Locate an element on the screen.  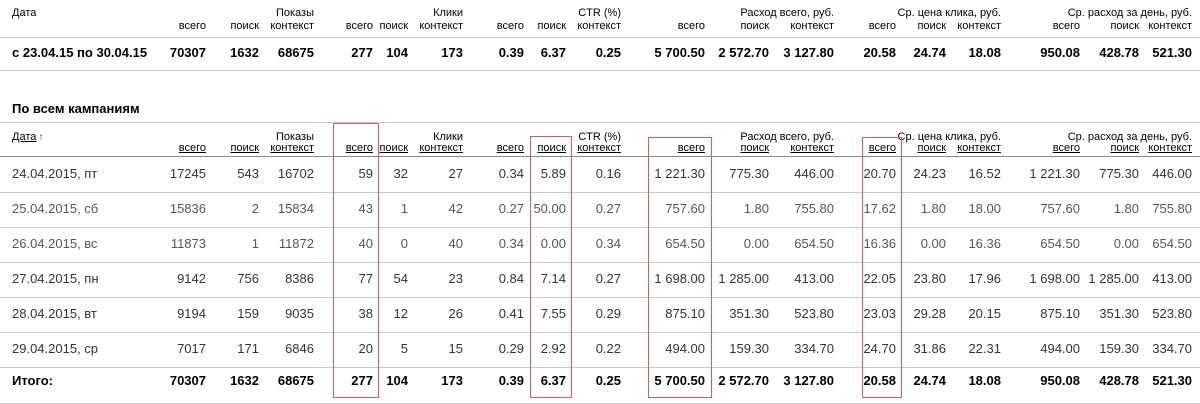
total-value: 0.39 is located at coordinates (511, 380).